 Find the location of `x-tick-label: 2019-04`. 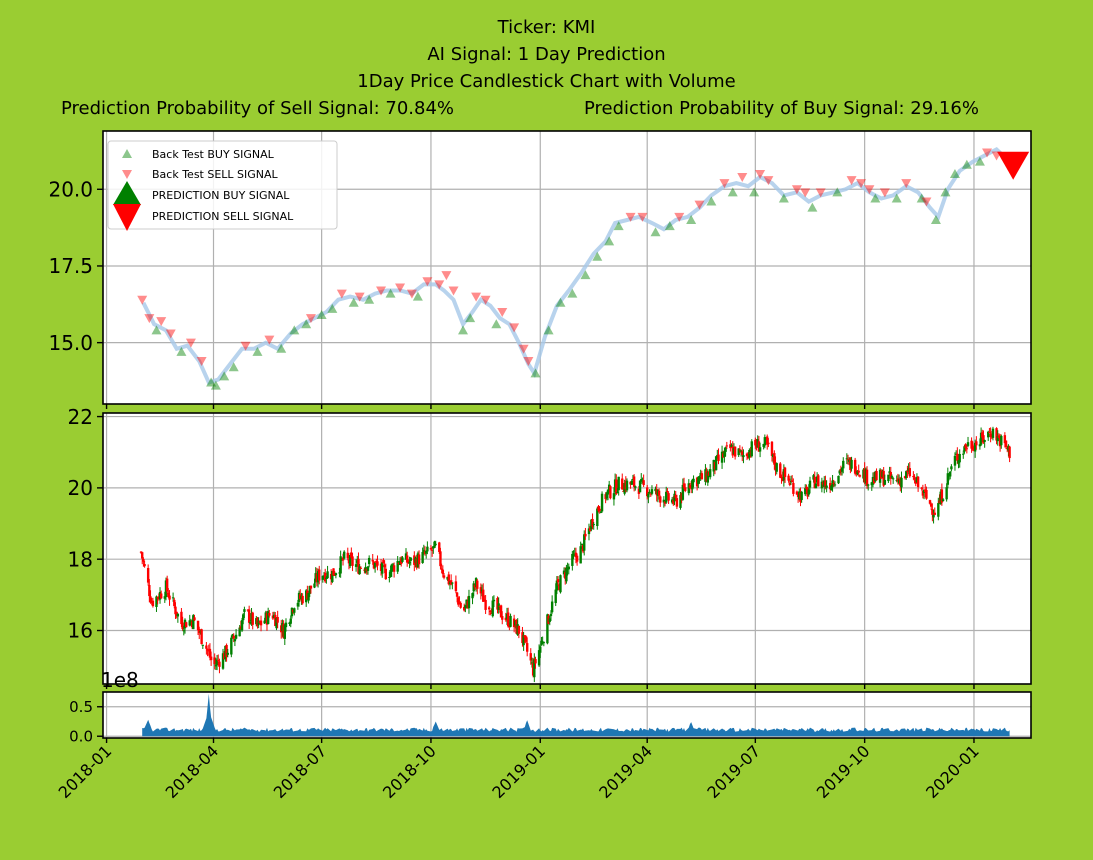

x-tick-label: 2019-04 is located at coordinates (625, 771).